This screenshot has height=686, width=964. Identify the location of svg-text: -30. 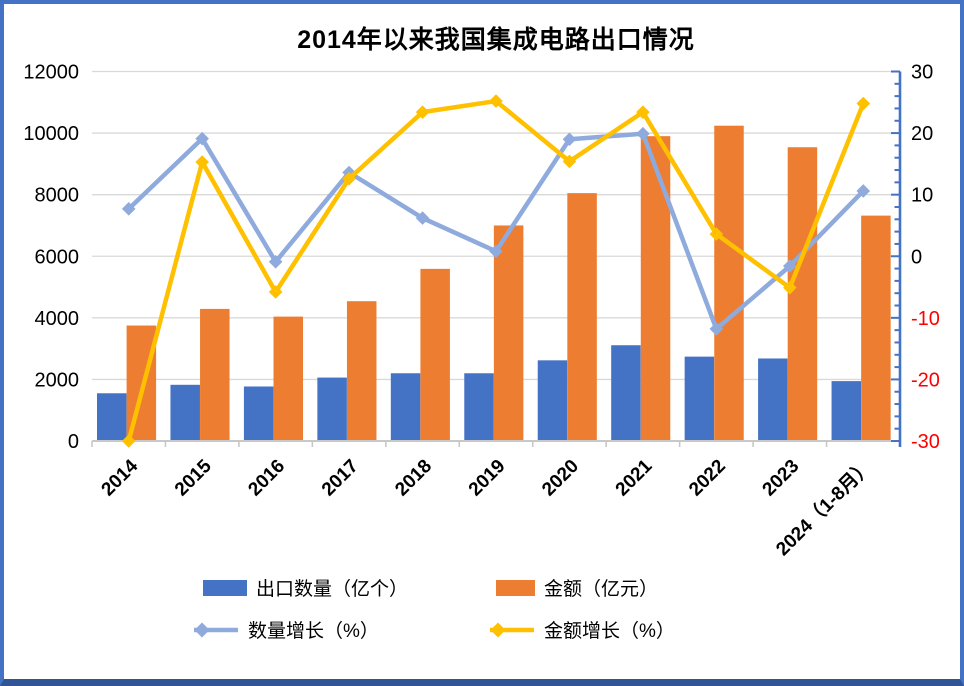
(925, 442).